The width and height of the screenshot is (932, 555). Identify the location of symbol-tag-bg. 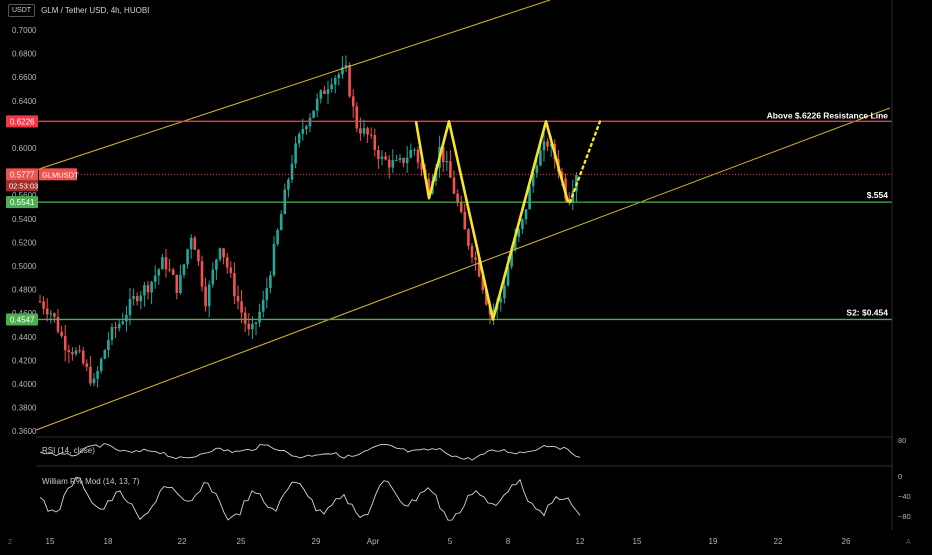
(58, 174).